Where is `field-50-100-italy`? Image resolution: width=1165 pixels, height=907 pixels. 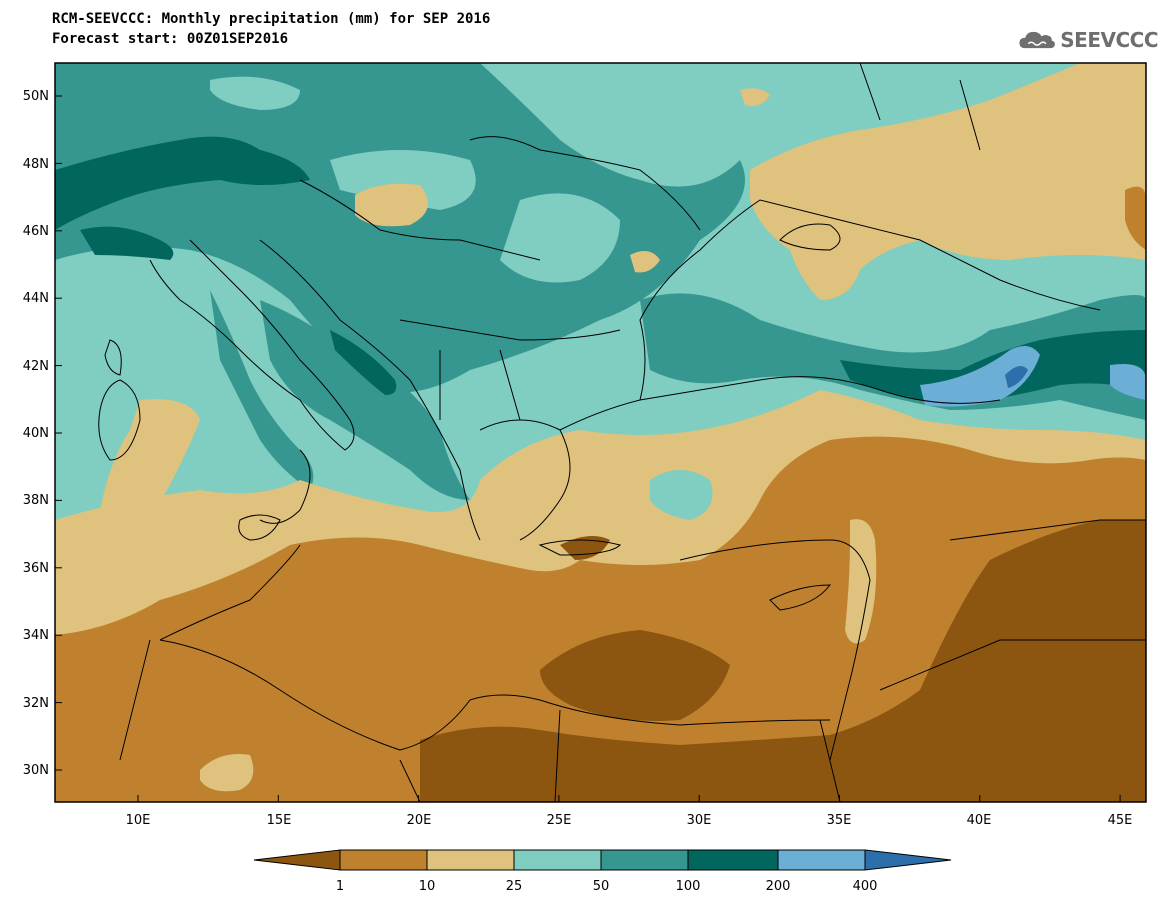
field-50-100-italy is located at coordinates (262, 390).